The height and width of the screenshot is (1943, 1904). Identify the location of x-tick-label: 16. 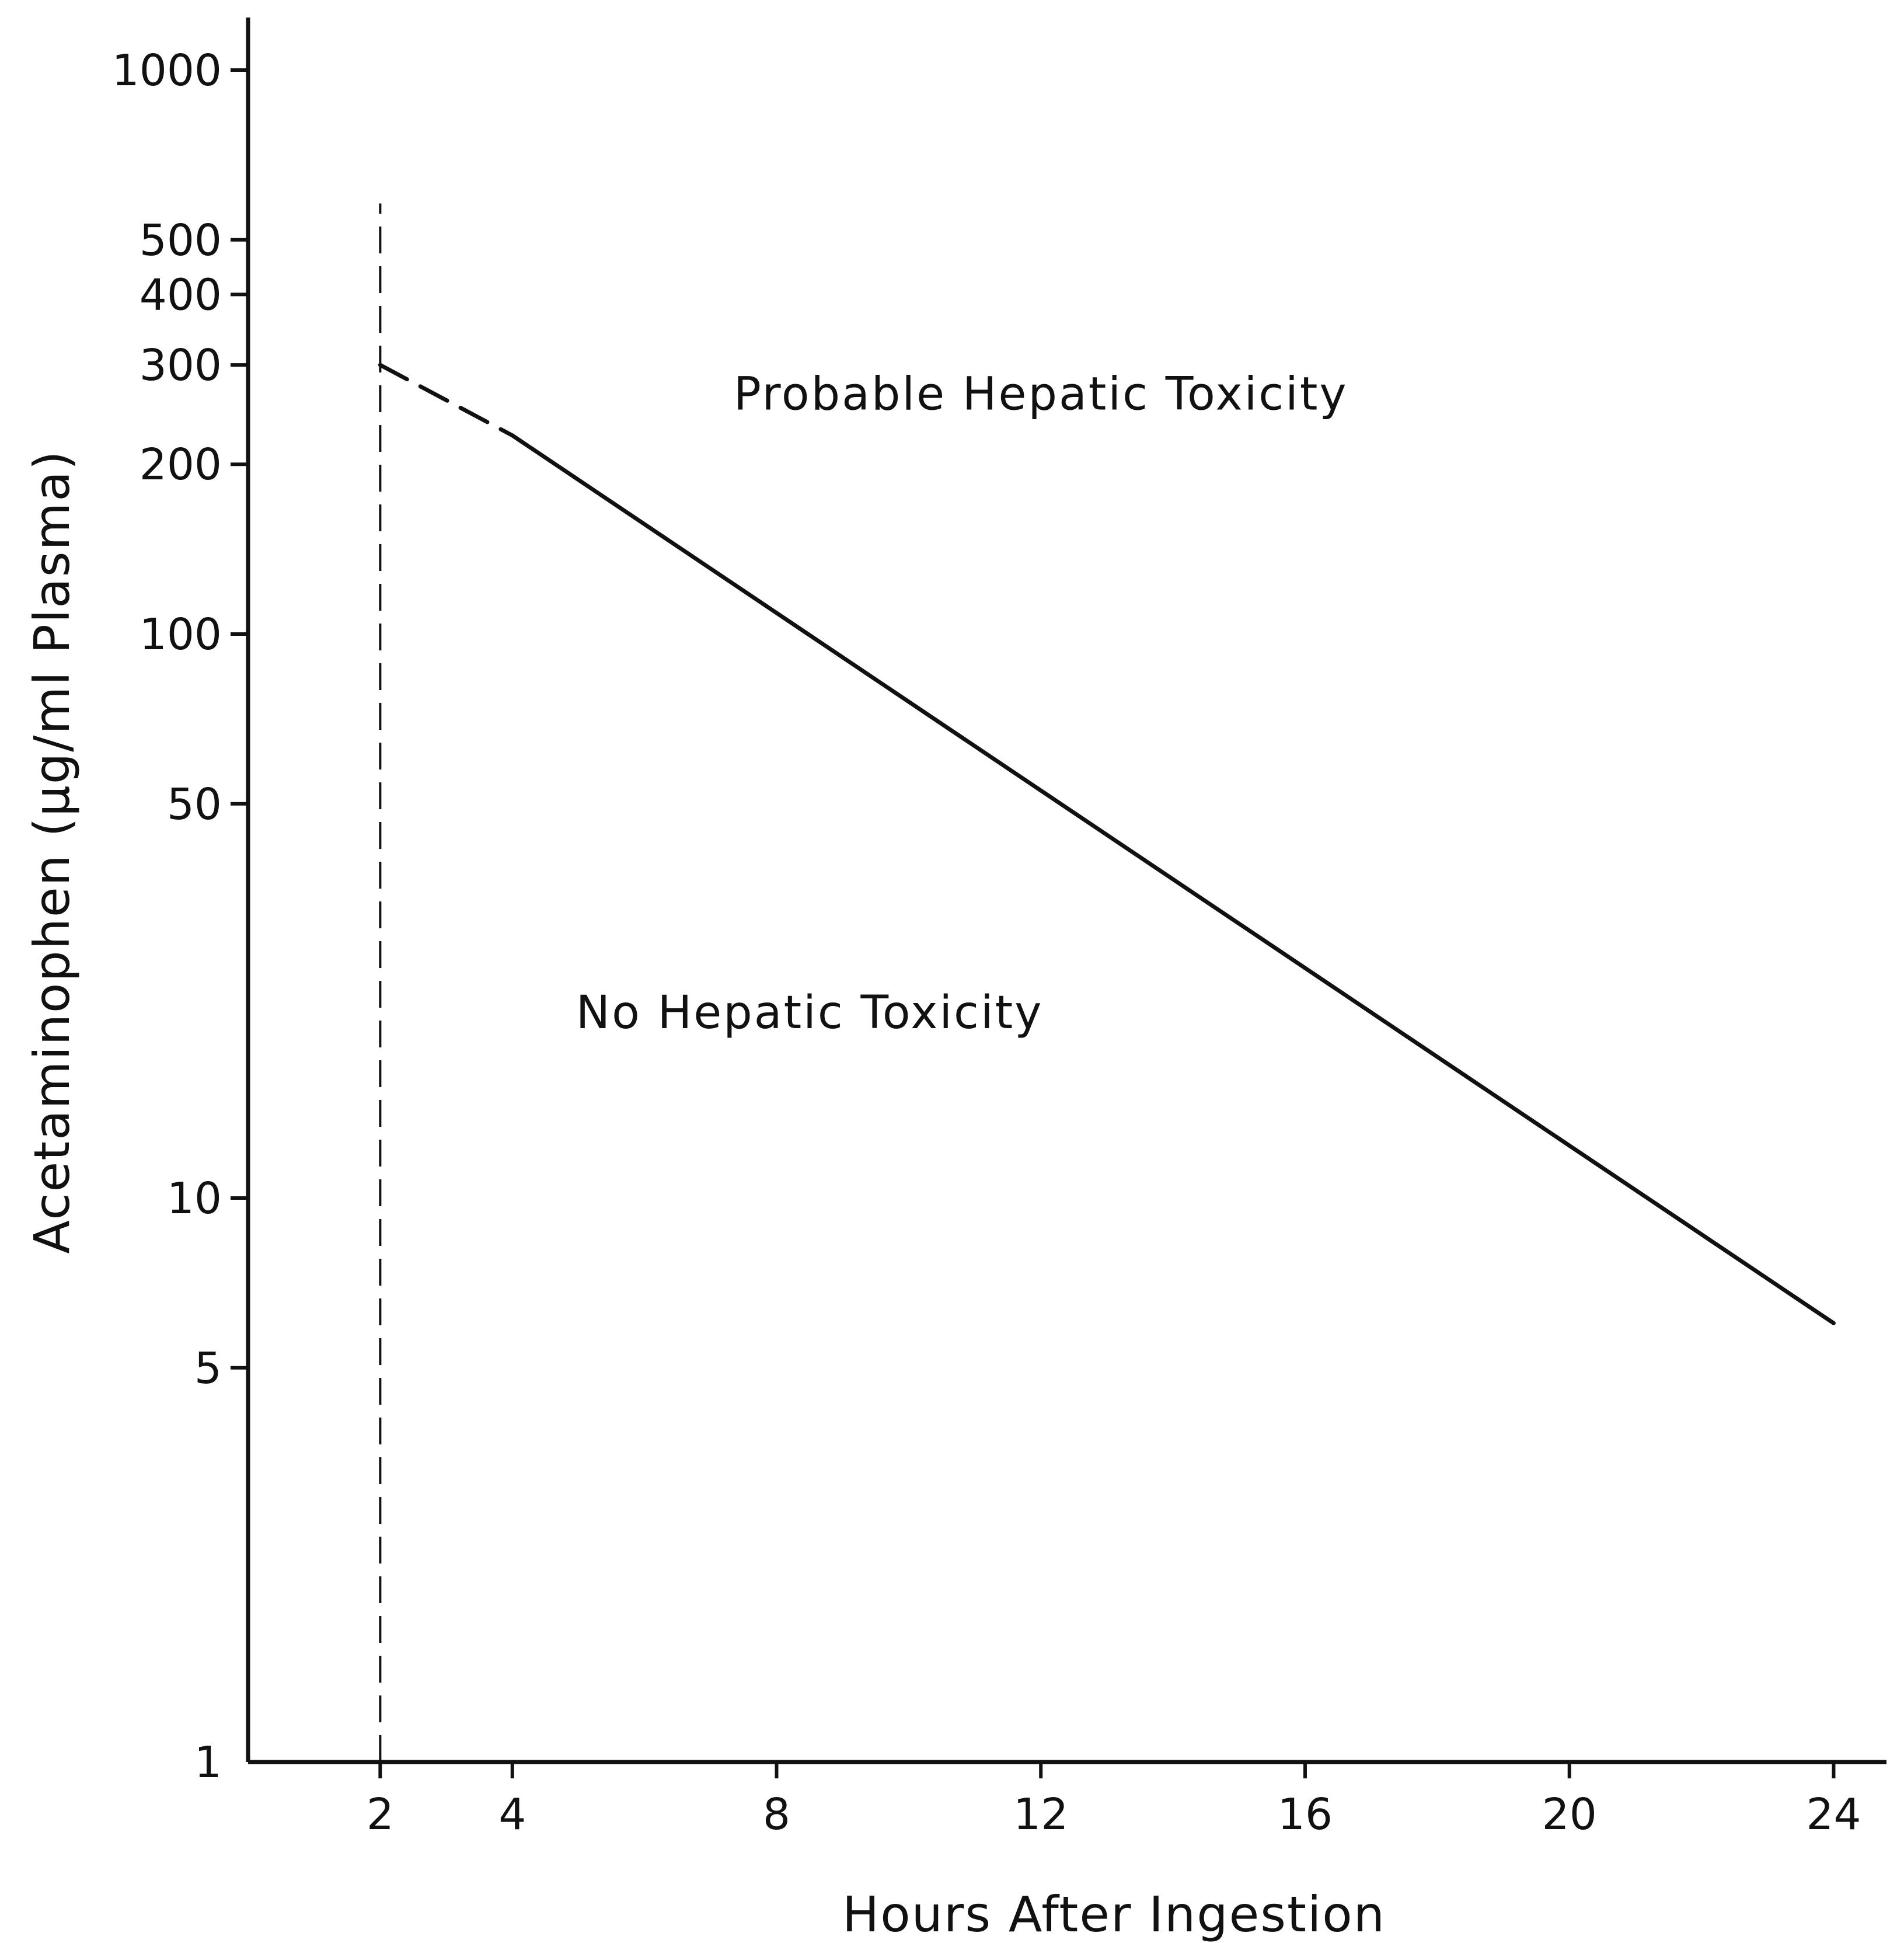
(1305, 1814).